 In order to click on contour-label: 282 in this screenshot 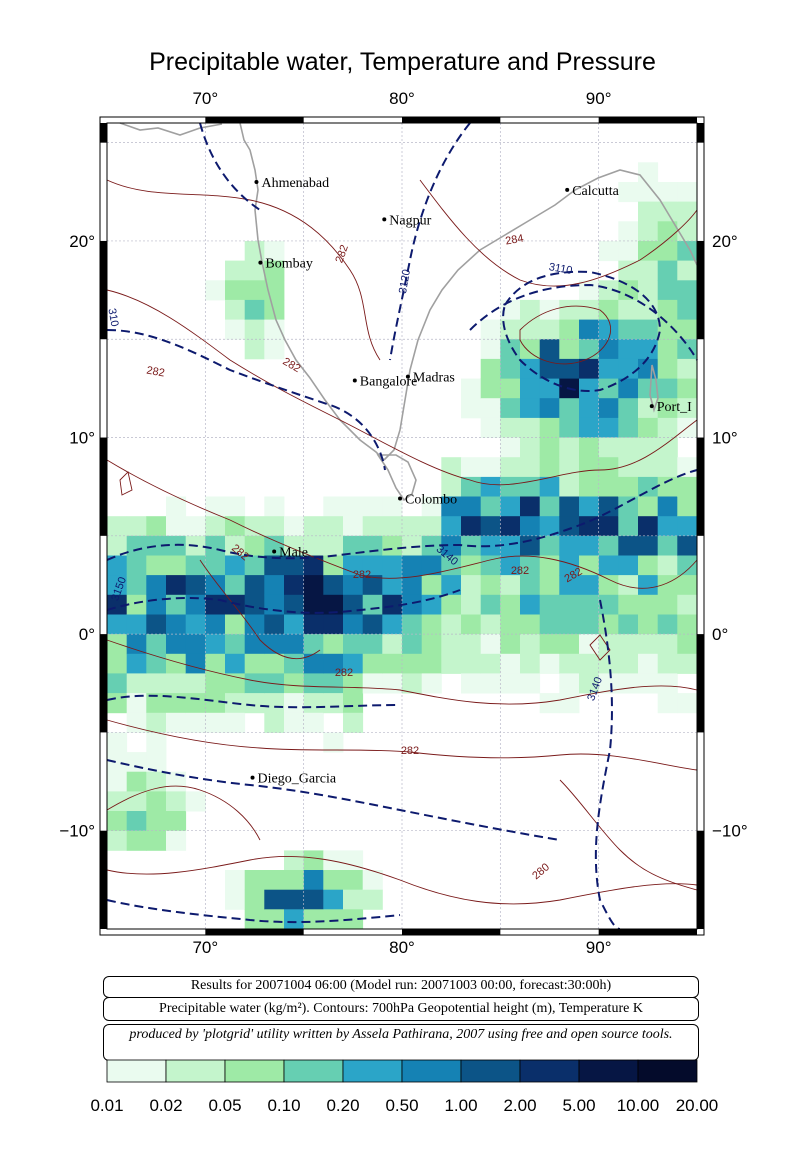, I will do `click(520, 571)`.